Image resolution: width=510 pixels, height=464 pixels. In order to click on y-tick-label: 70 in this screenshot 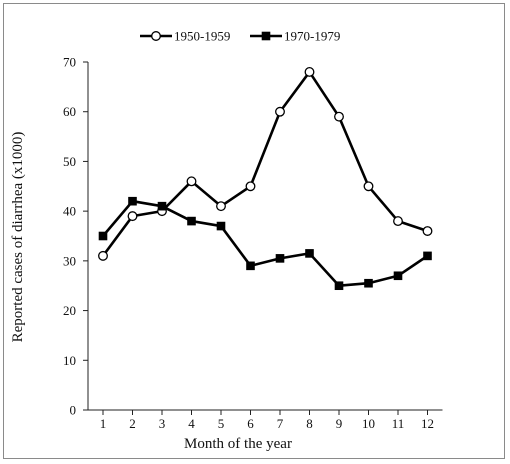, I will do `click(69, 62)`.